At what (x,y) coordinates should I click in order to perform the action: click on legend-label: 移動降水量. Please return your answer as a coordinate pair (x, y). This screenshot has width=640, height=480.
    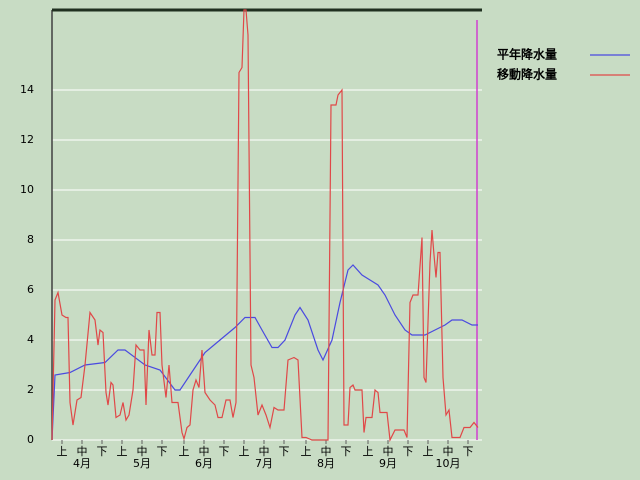
    Looking at the image, I should click on (527, 74).